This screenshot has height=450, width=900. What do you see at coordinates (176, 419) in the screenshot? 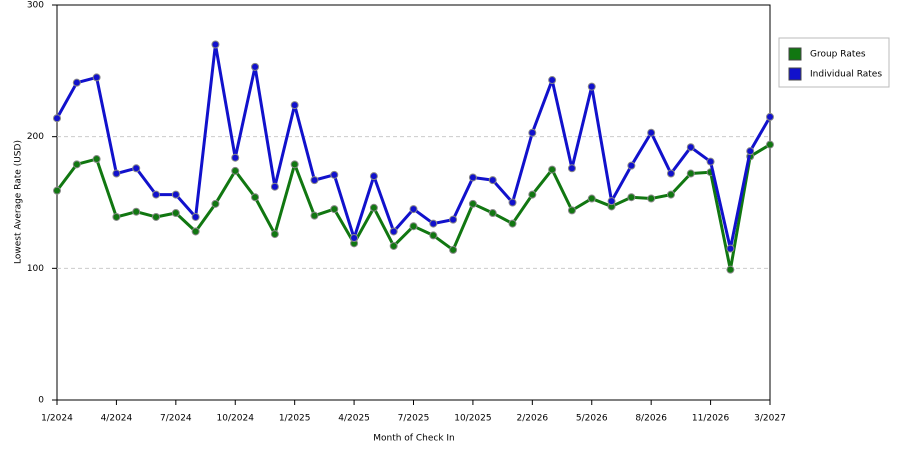
I see `x-tick-label: 7/2024` at bounding box center [176, 419].